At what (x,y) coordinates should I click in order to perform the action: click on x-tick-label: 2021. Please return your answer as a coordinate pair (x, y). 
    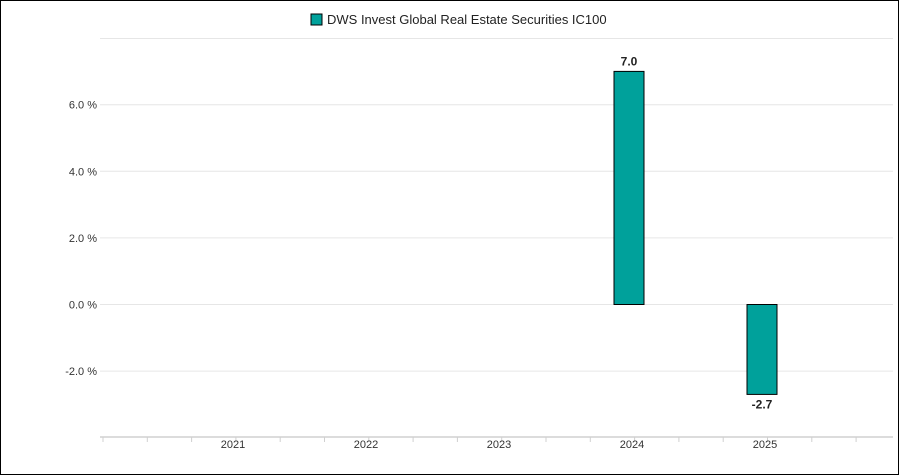
    Looking at the image, I should click on (233, 445).